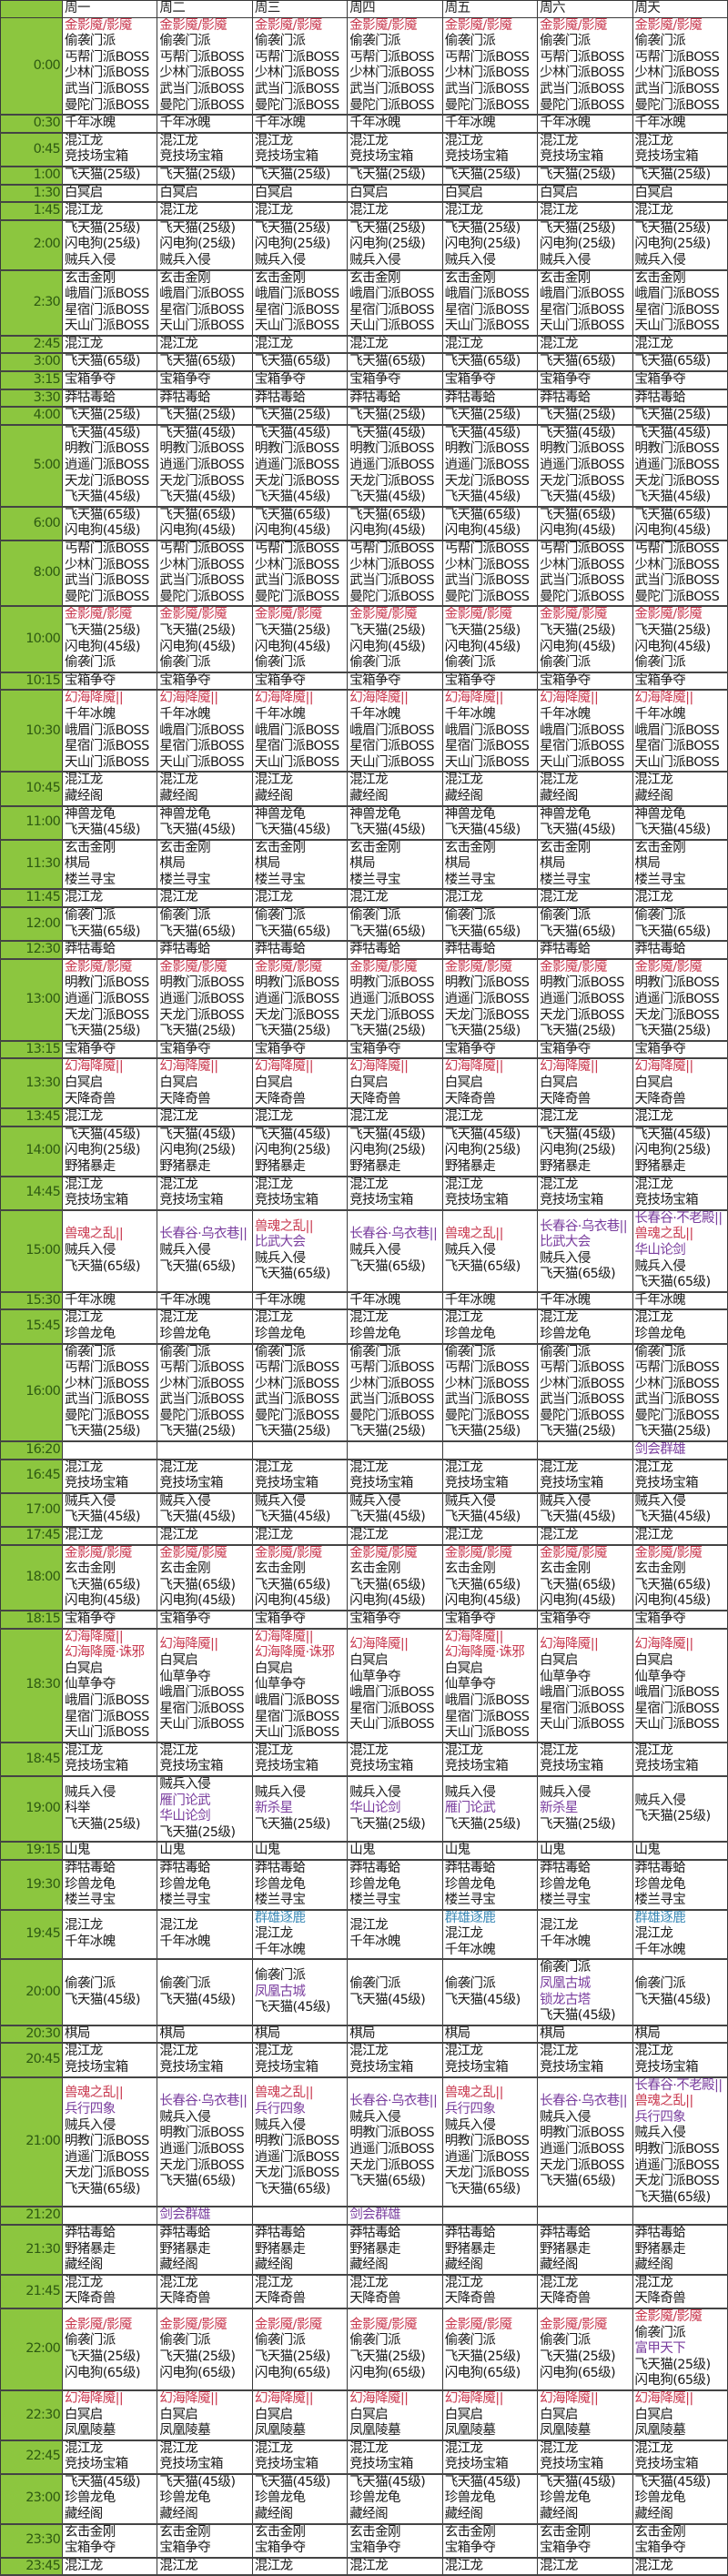  What do you see at coordinates (464, 796) in the screenshot?
I see `event-item: 藏经阁` at bounding box center [464, 796].